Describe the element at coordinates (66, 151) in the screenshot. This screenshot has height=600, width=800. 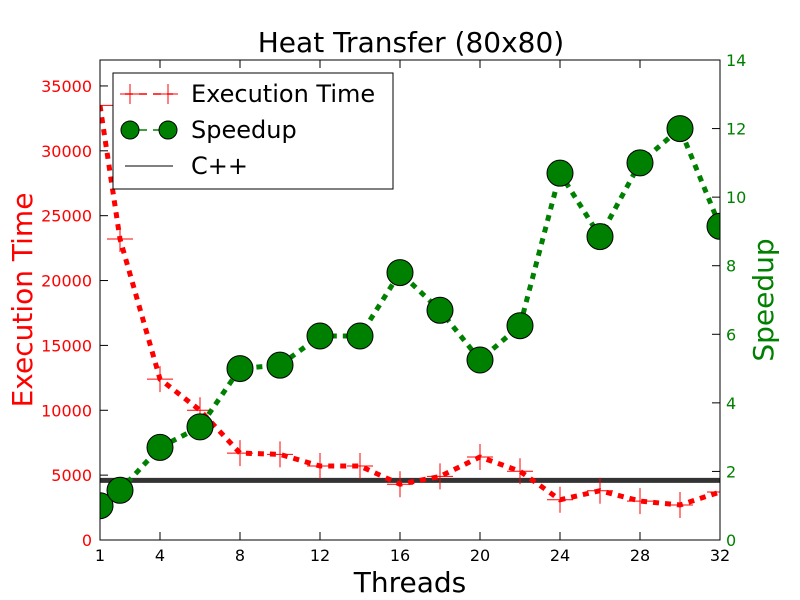
I see `y-left-tick-label: 30000` at that location.